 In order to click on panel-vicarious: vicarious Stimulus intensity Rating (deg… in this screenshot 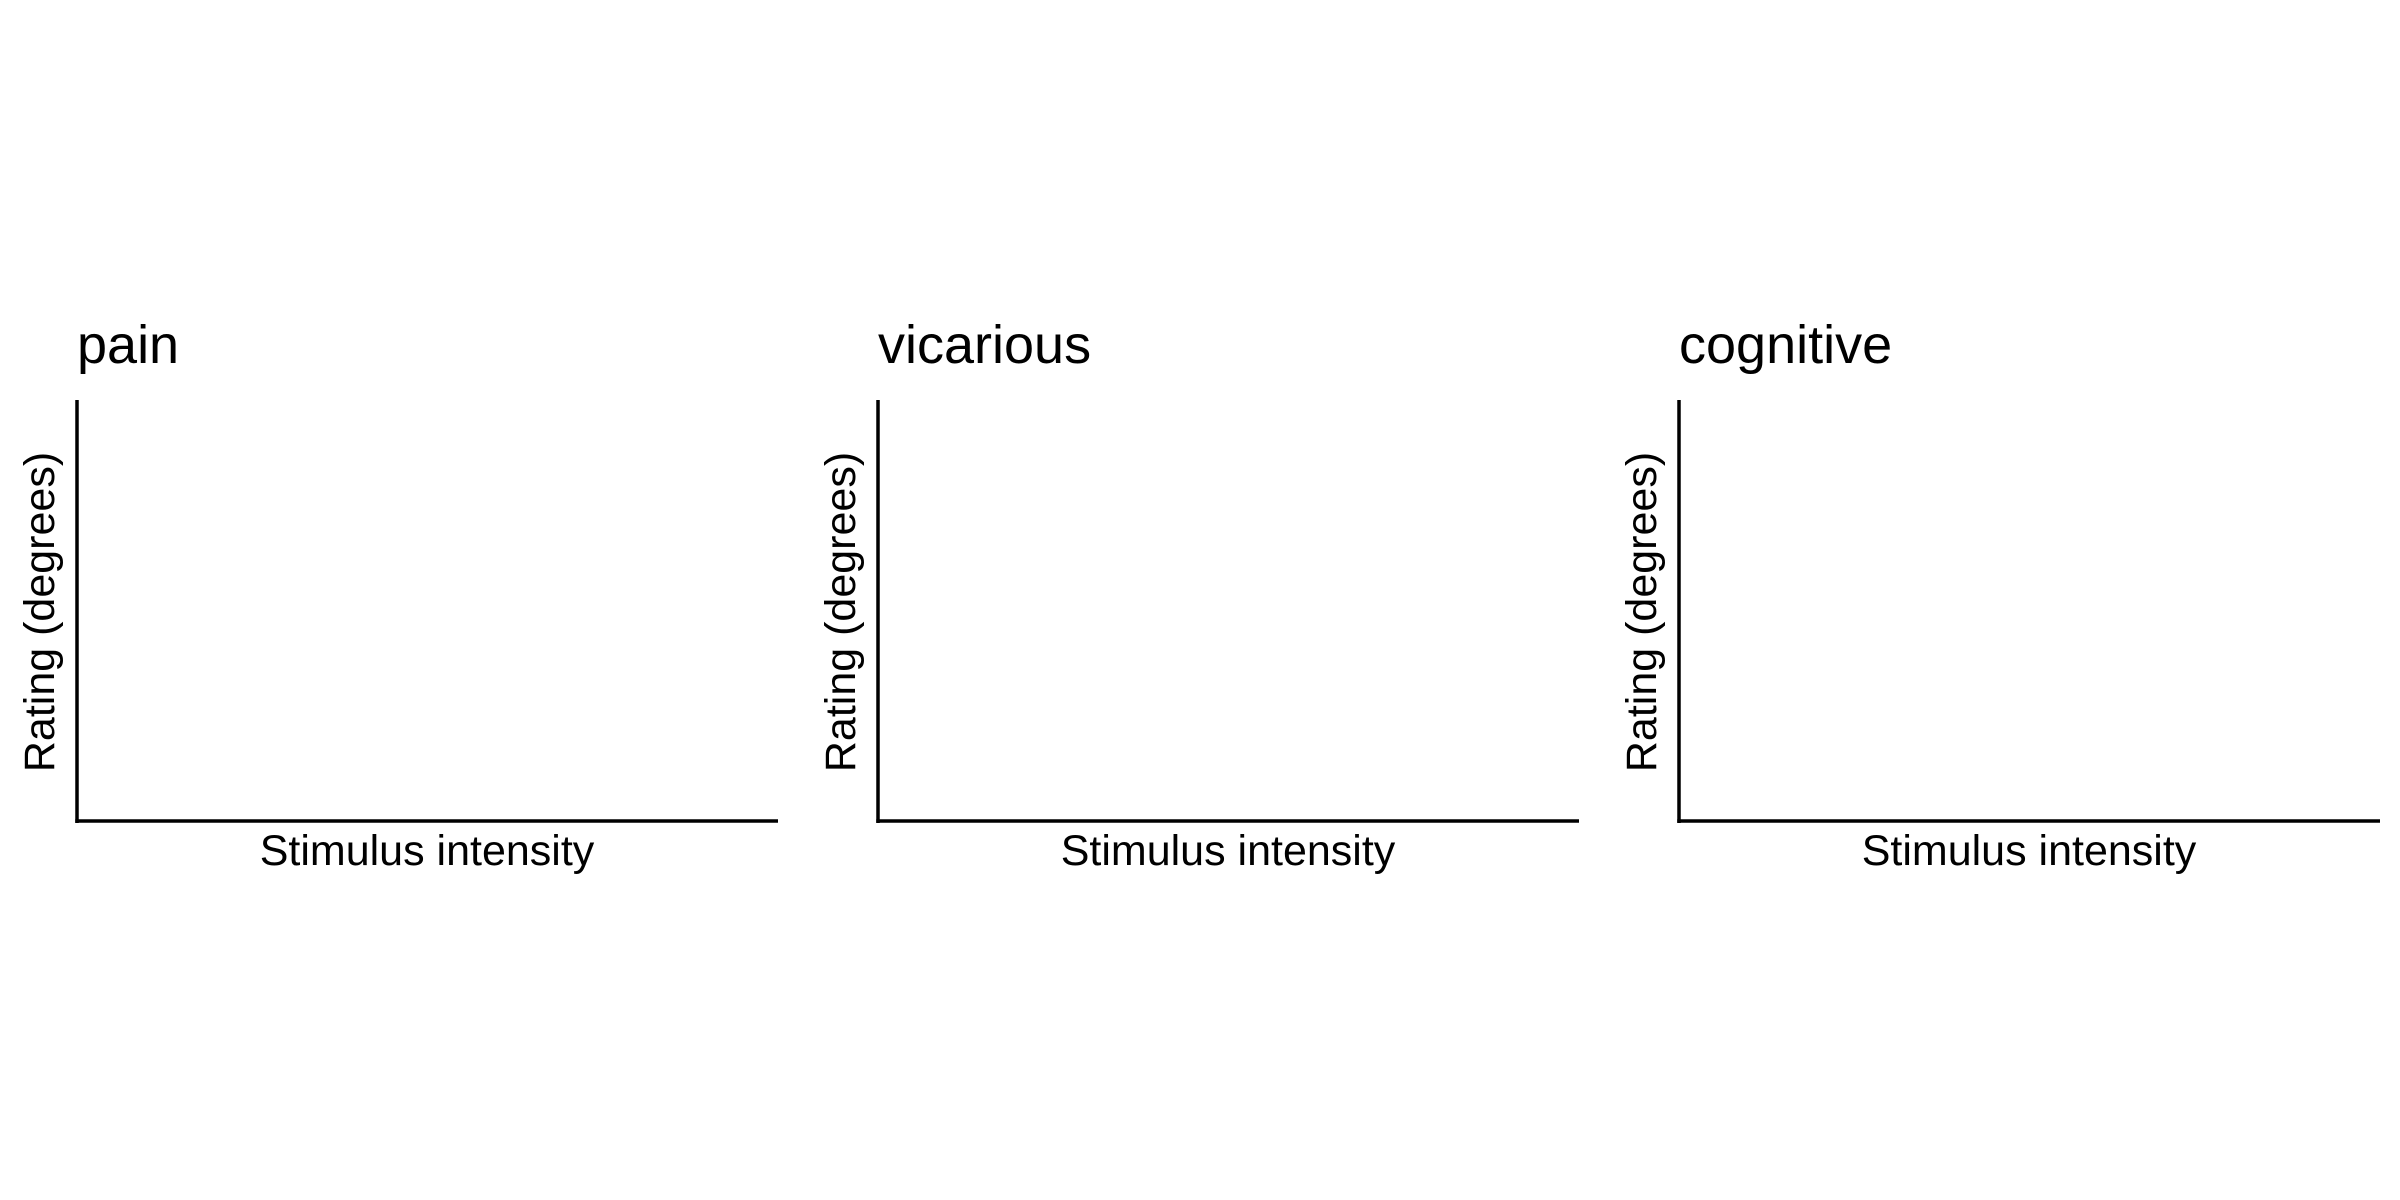, I will do `click(1198, 595)`.